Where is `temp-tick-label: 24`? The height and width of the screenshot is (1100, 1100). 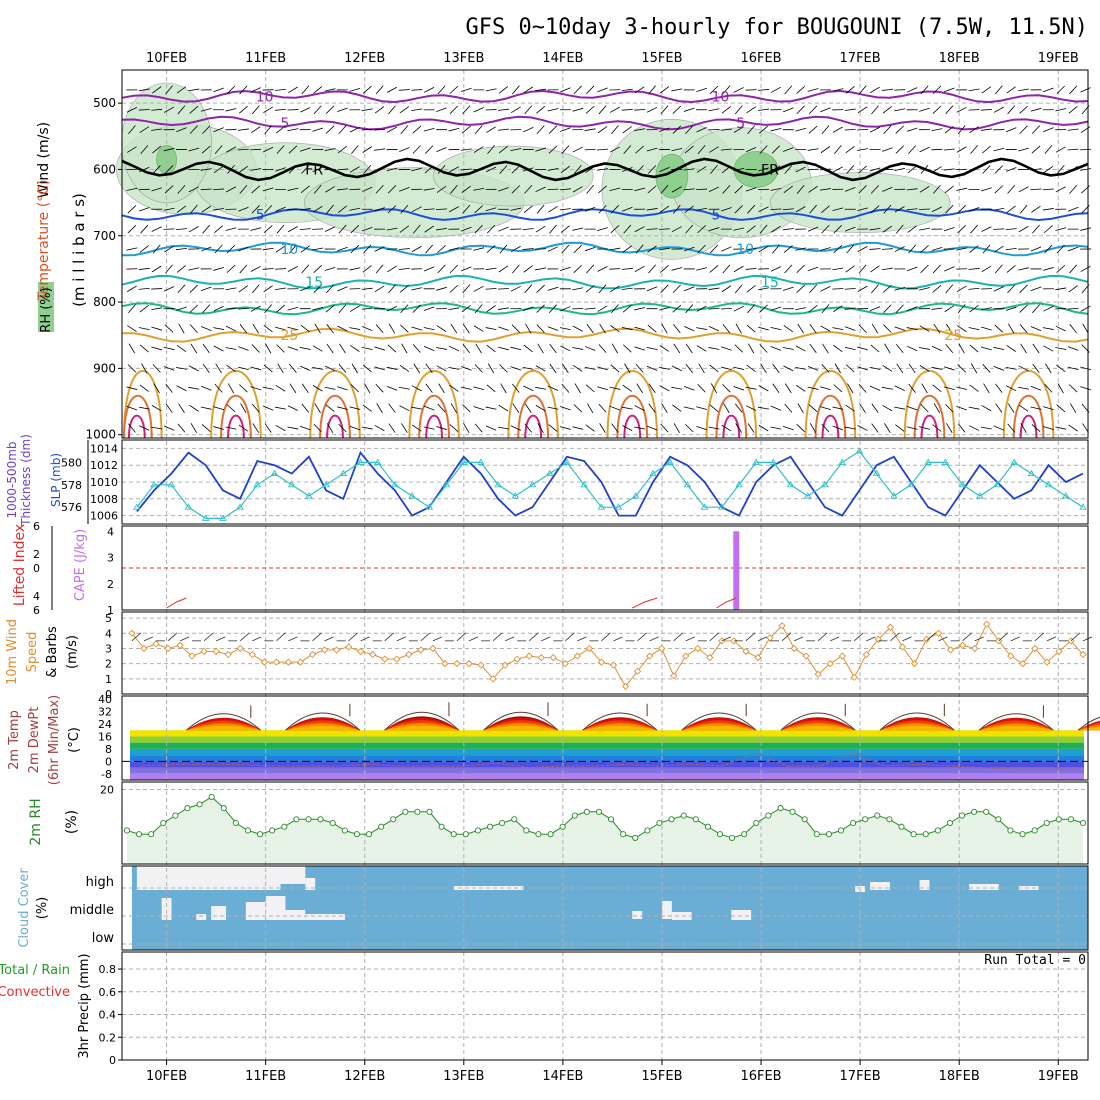 temp-tick-label: 24 is located at coordinates (105, 724).